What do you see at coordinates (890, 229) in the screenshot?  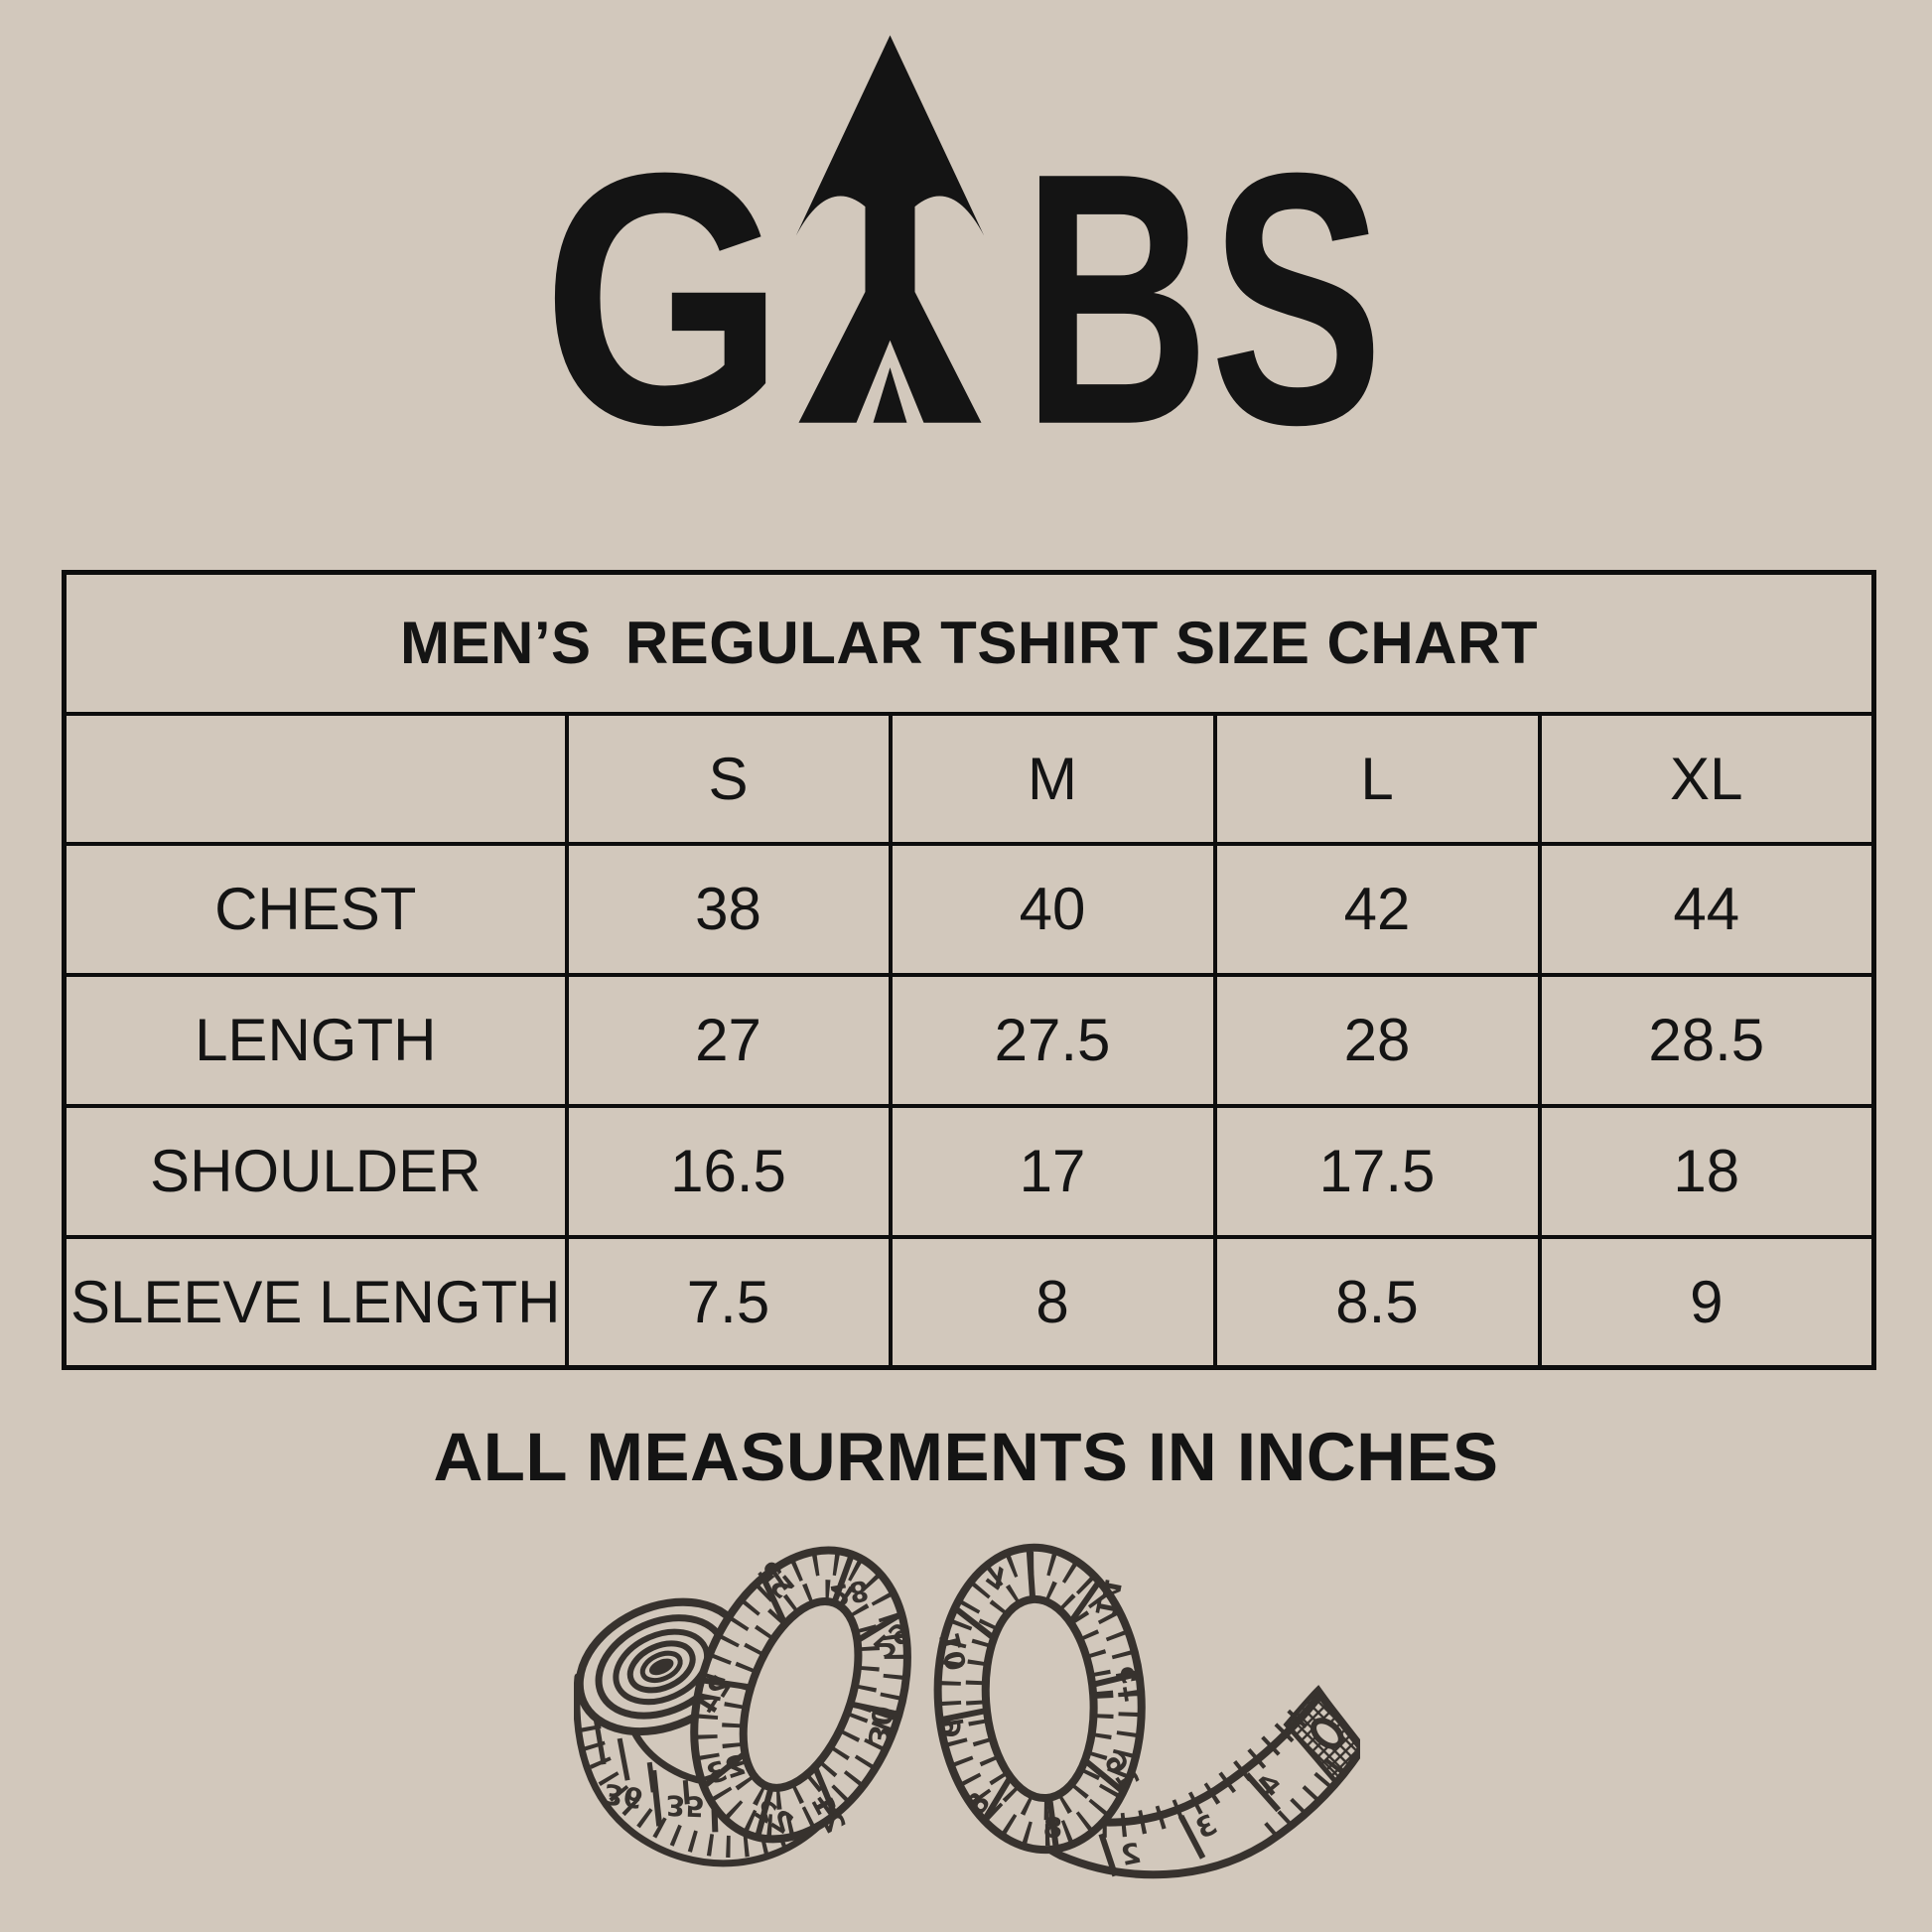 I see `up-arrow-icon` at bounding box center [890, 229].